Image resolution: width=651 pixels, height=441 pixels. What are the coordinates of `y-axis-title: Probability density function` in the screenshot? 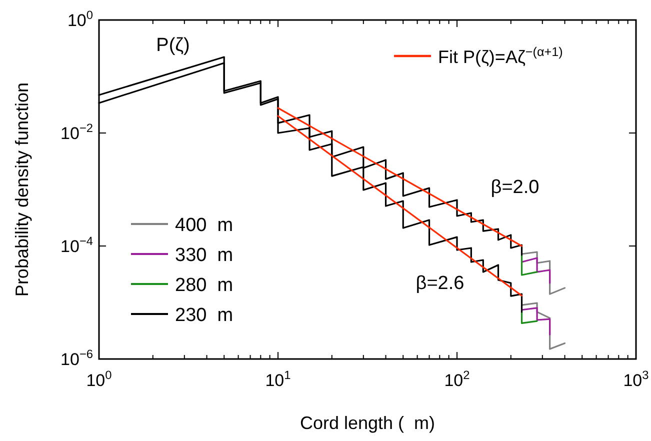 It's located at (22, 189).